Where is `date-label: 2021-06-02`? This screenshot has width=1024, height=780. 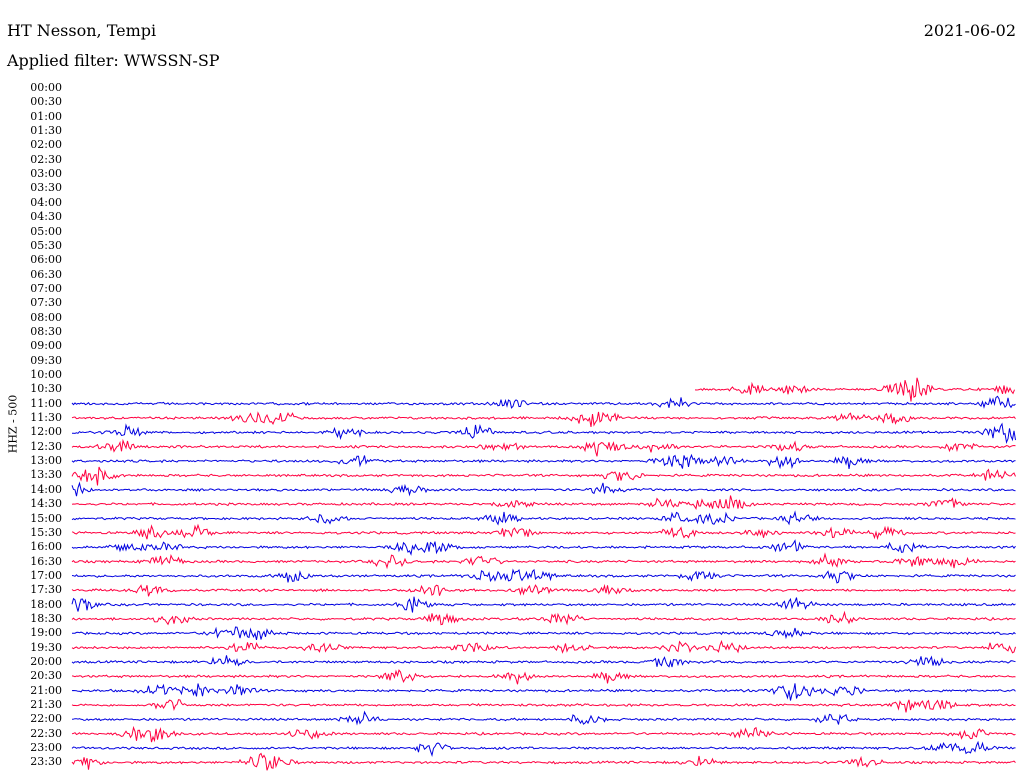 date-label: 2021-06-02 is located at coordinates (969, 30).